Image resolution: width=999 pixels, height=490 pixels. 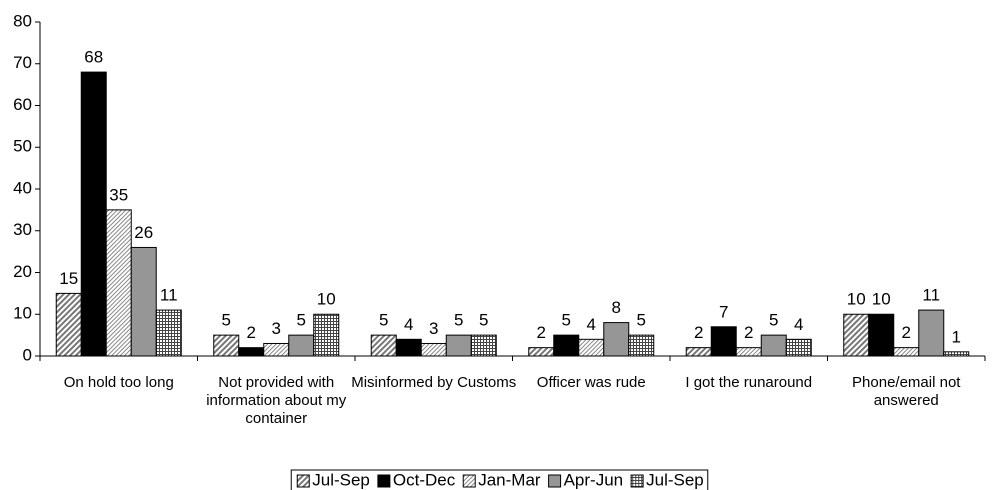 I want to click on legend-box, so click(x=499, y=479).